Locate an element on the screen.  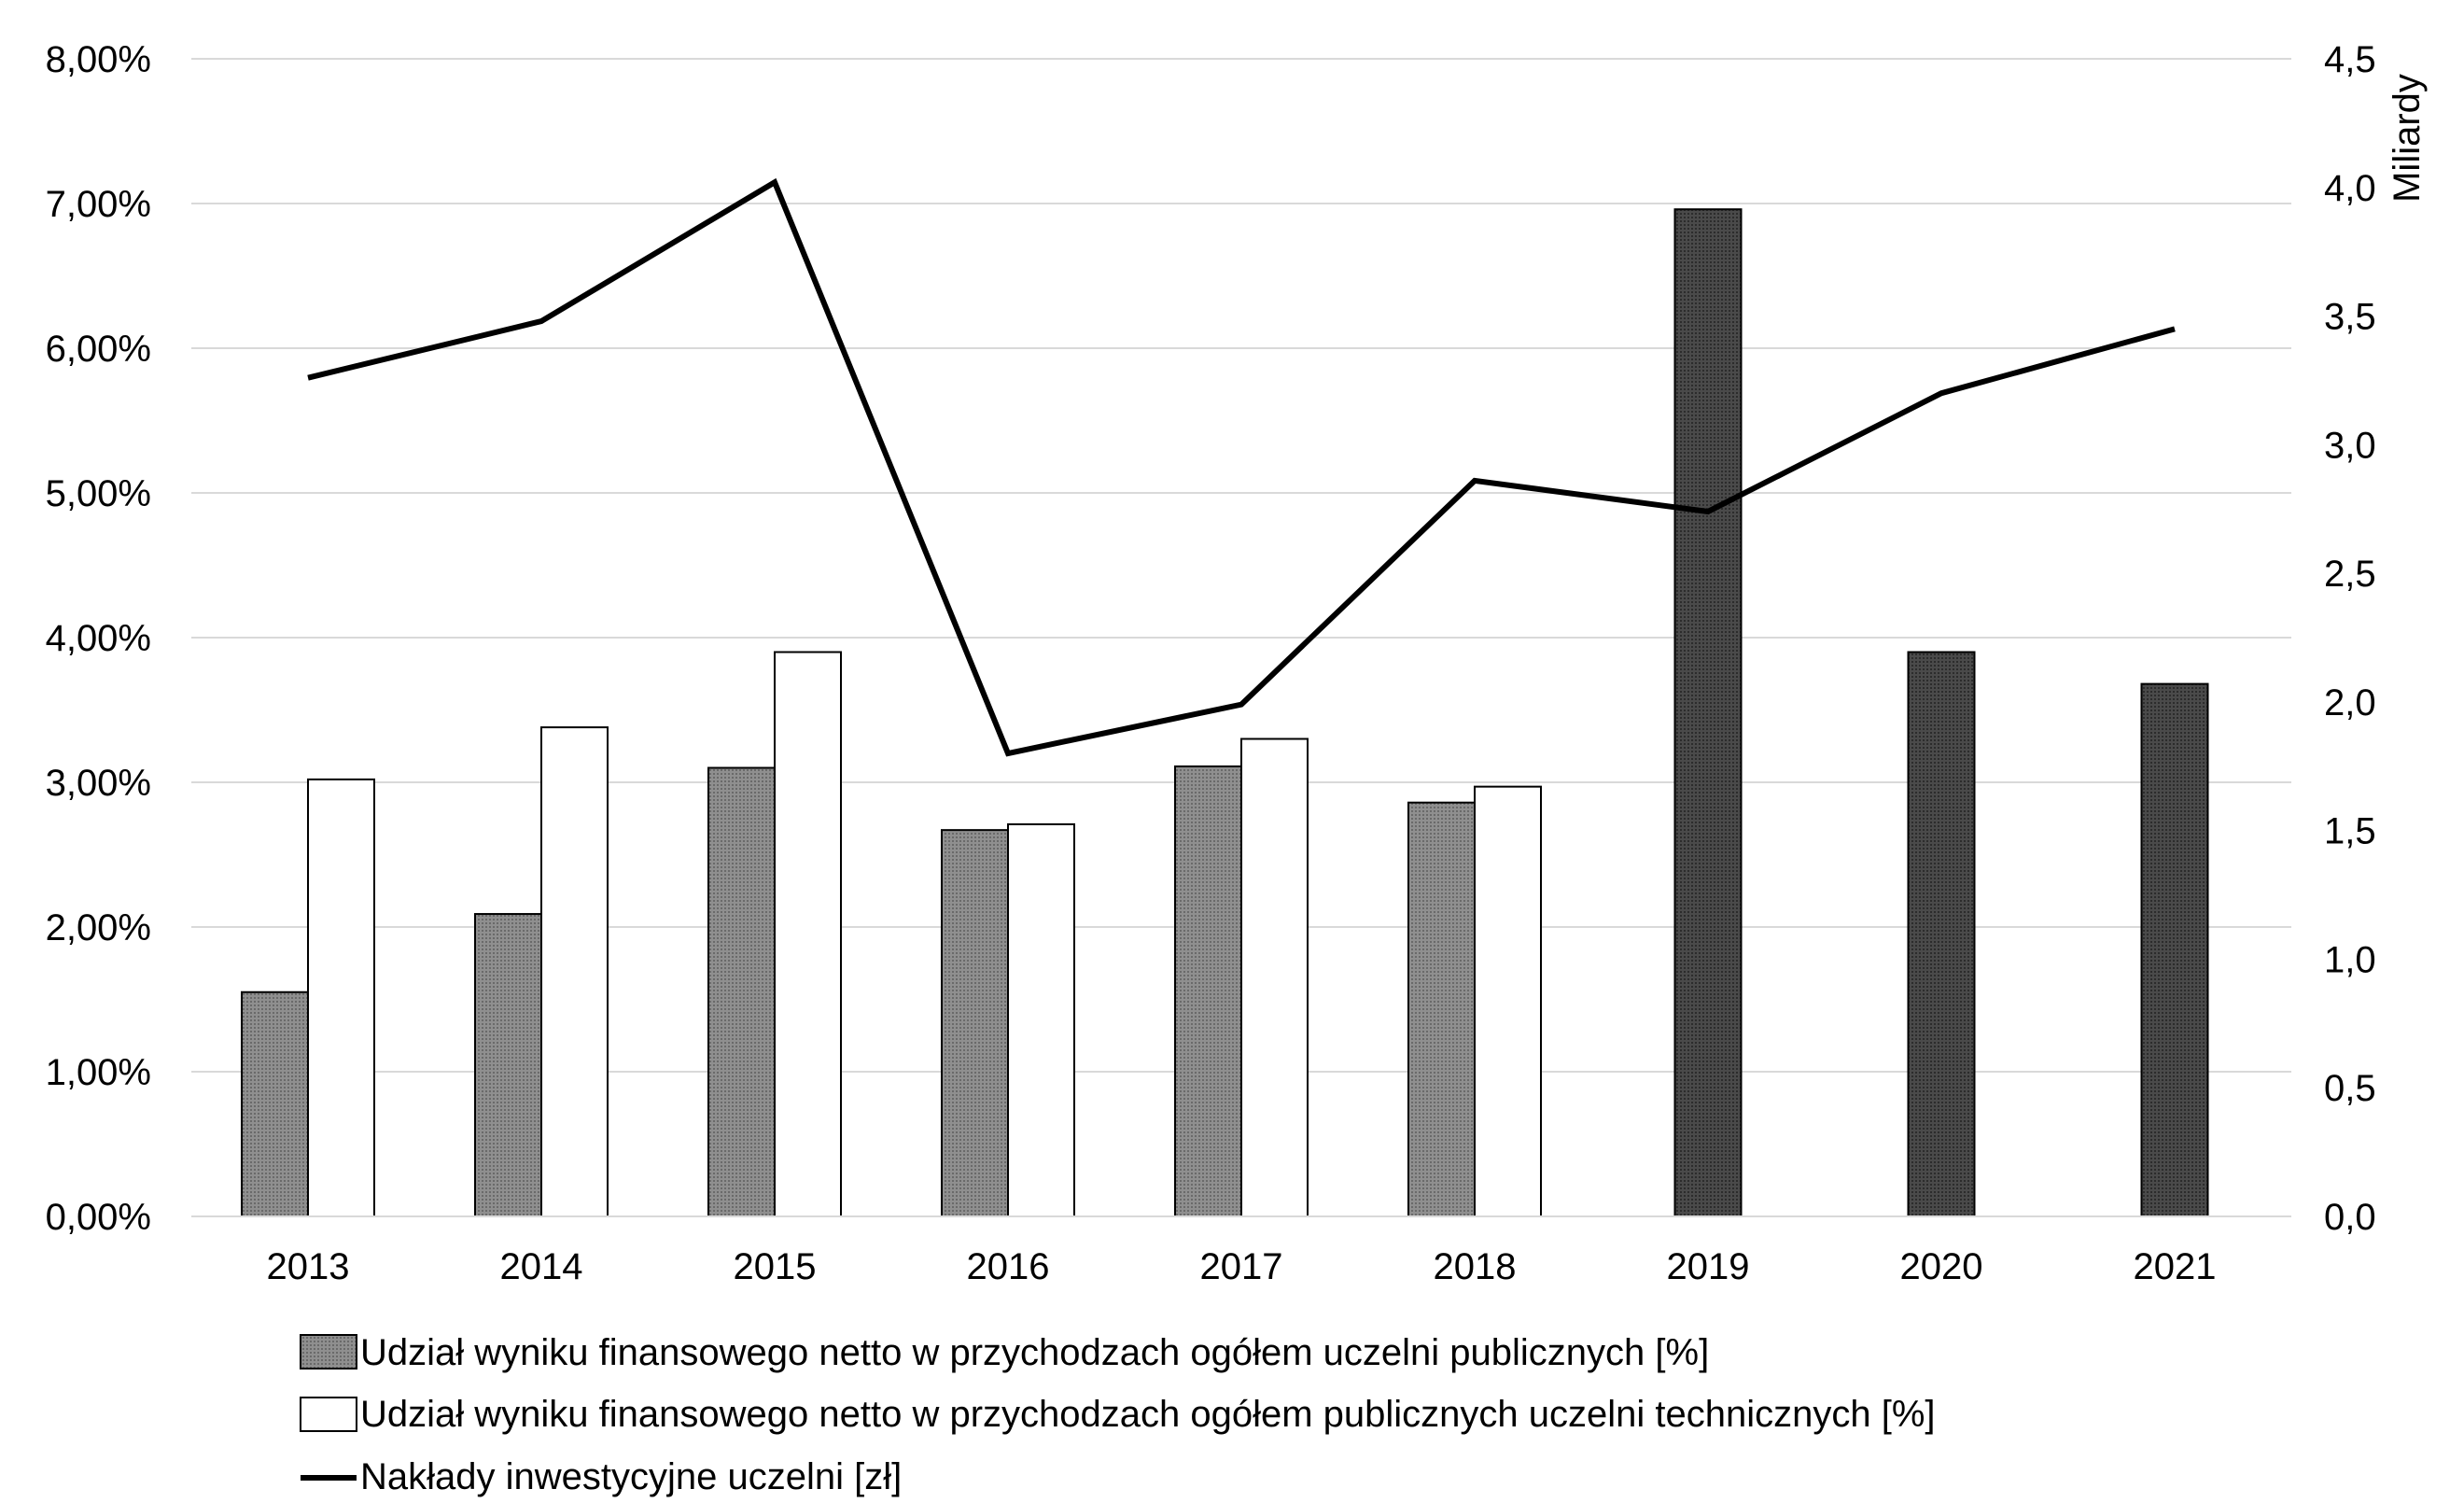
x-tick-label: 2021 is located at coordinates (2175, 1267).